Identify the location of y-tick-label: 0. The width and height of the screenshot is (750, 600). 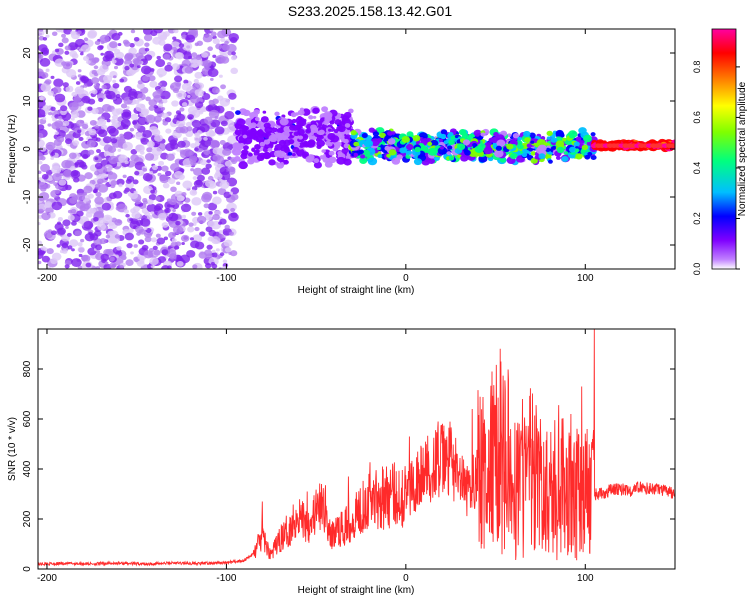
(27, 569).